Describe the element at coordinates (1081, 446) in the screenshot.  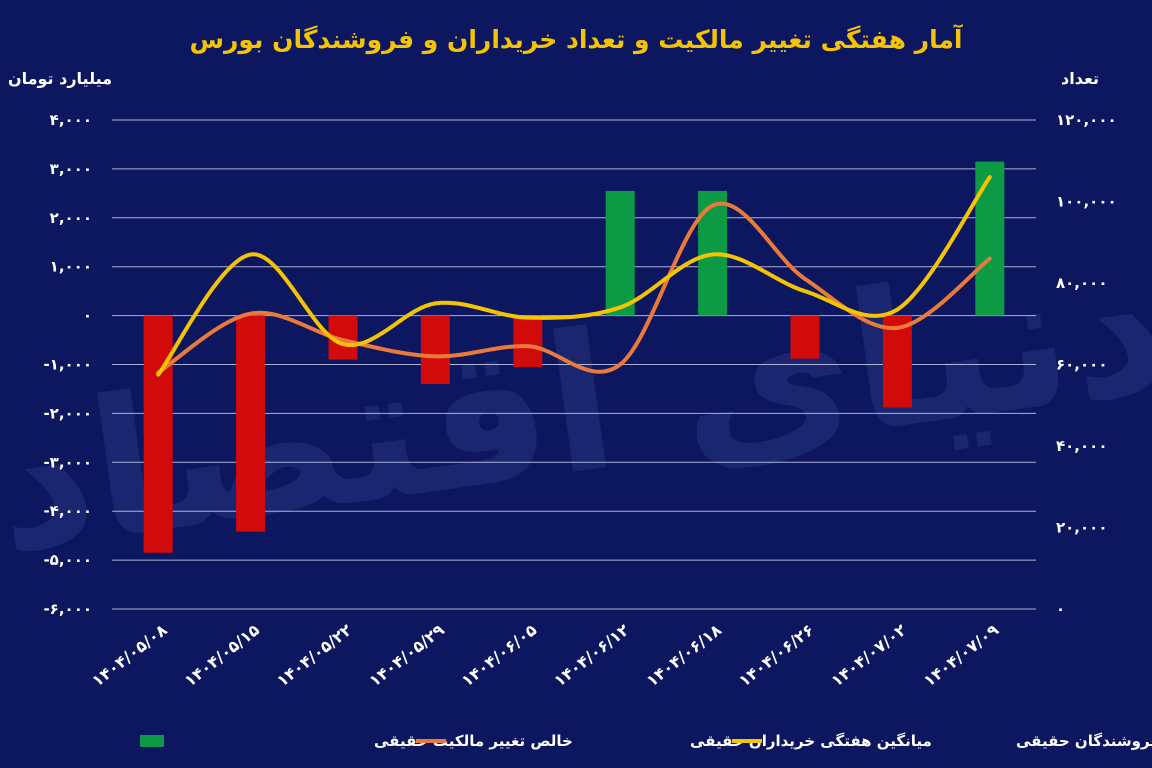
I see `y-right-tick-label: ۴۰,۰۰۰` at that location.